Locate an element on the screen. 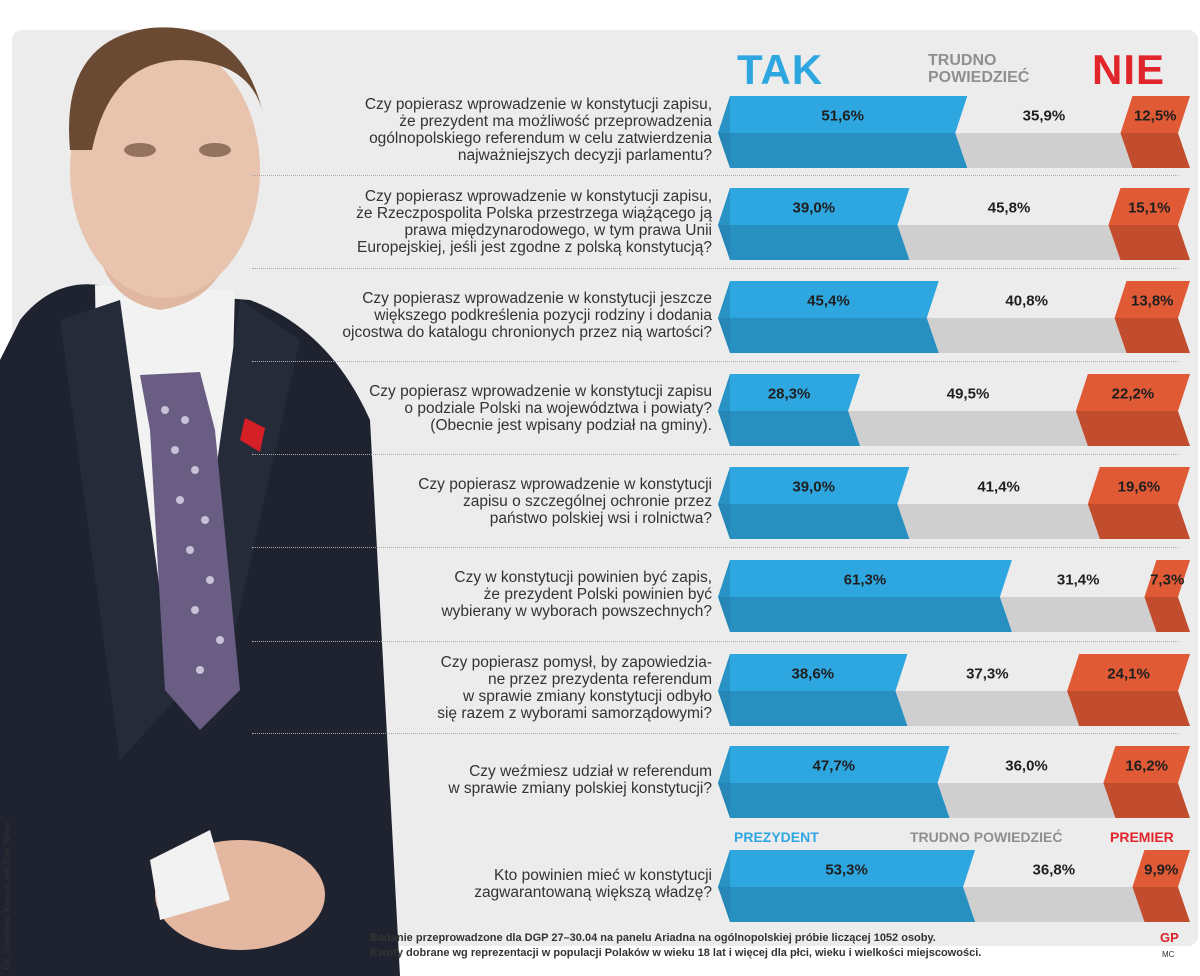 The height and width of the screenshot is (976, 1200). question-line: wybierany w wyborach powszechnych? is located at coordinates (576, 611).